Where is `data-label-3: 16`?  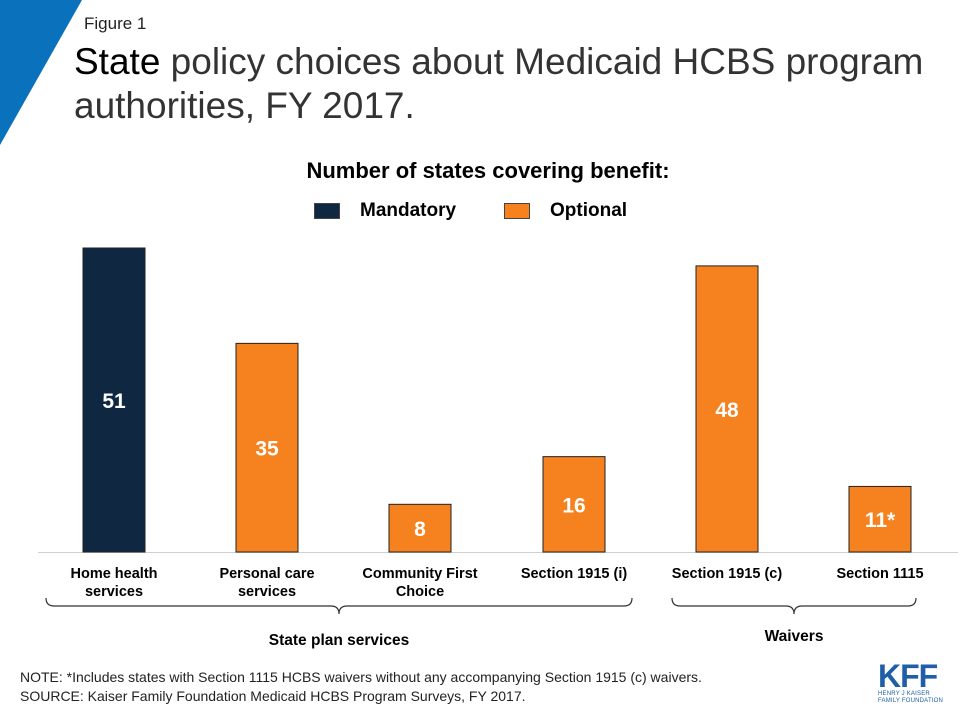
data-label-3: 16 is located at coordinates (573, 505).